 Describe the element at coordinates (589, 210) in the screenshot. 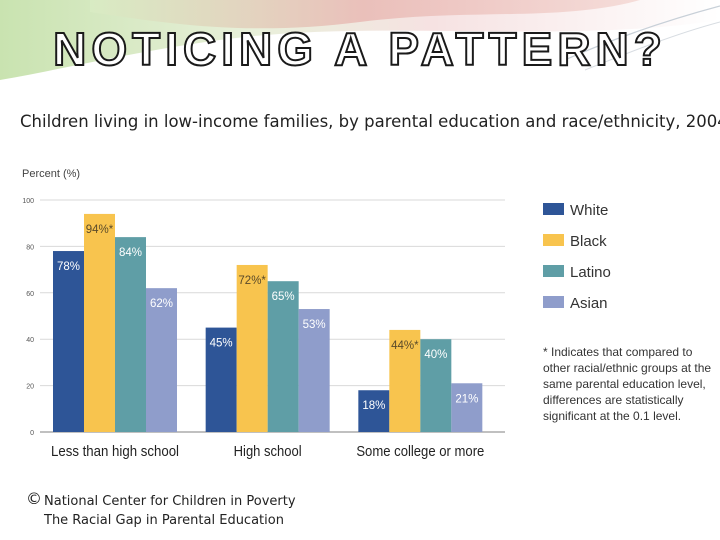

I see `legend-label-white: White` at that location.